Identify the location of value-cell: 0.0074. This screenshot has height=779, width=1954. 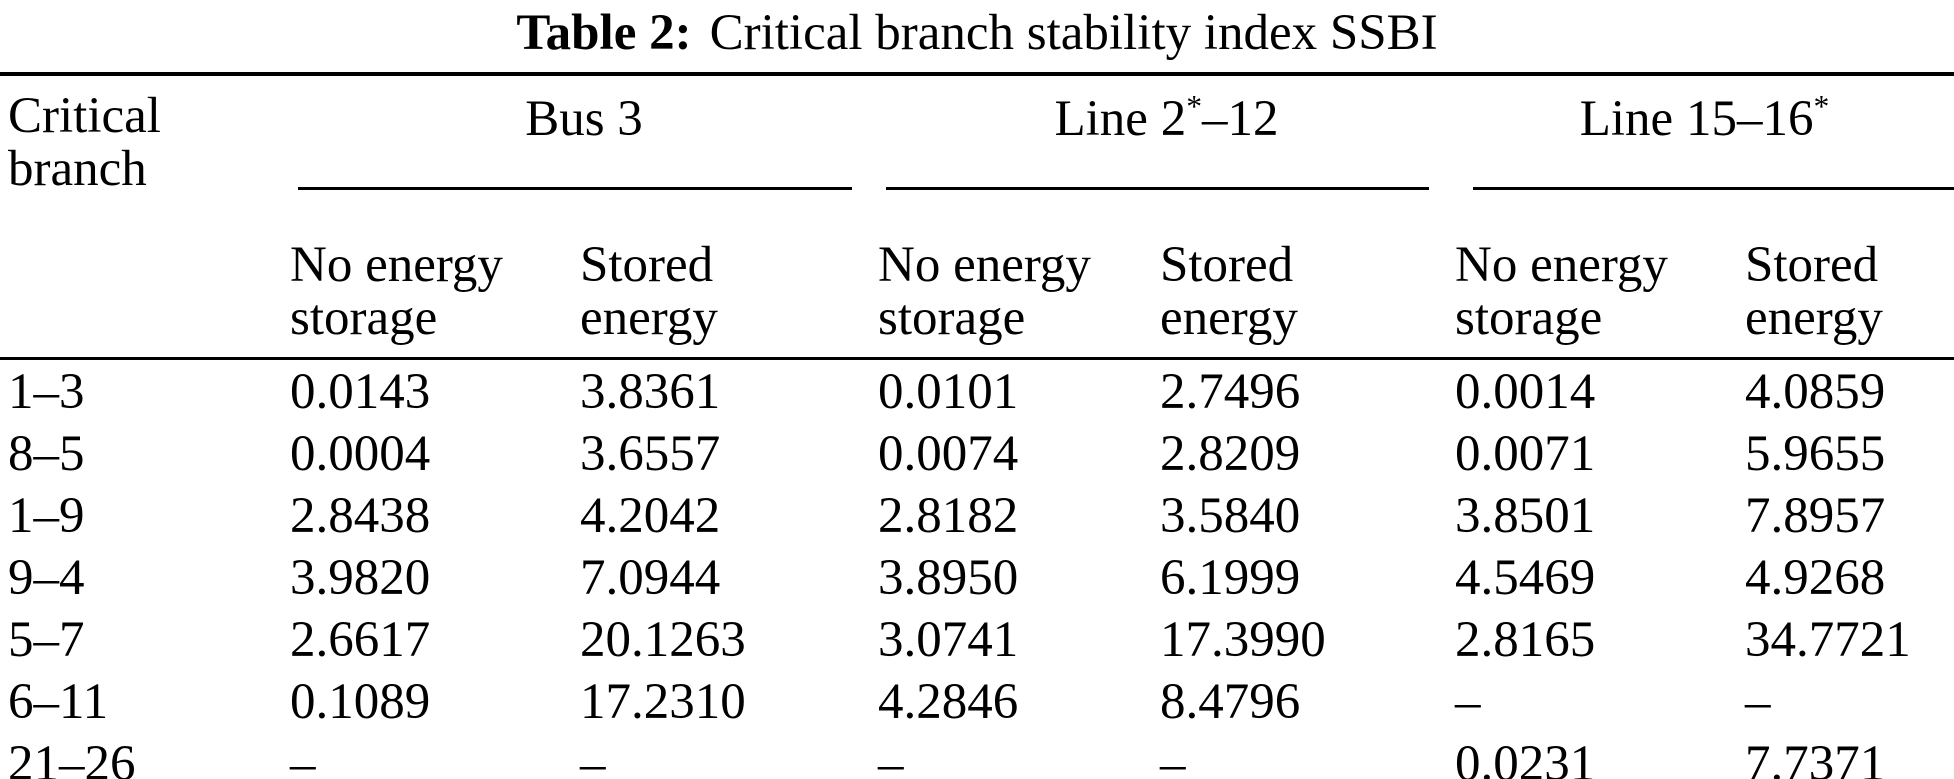
(948, 454).